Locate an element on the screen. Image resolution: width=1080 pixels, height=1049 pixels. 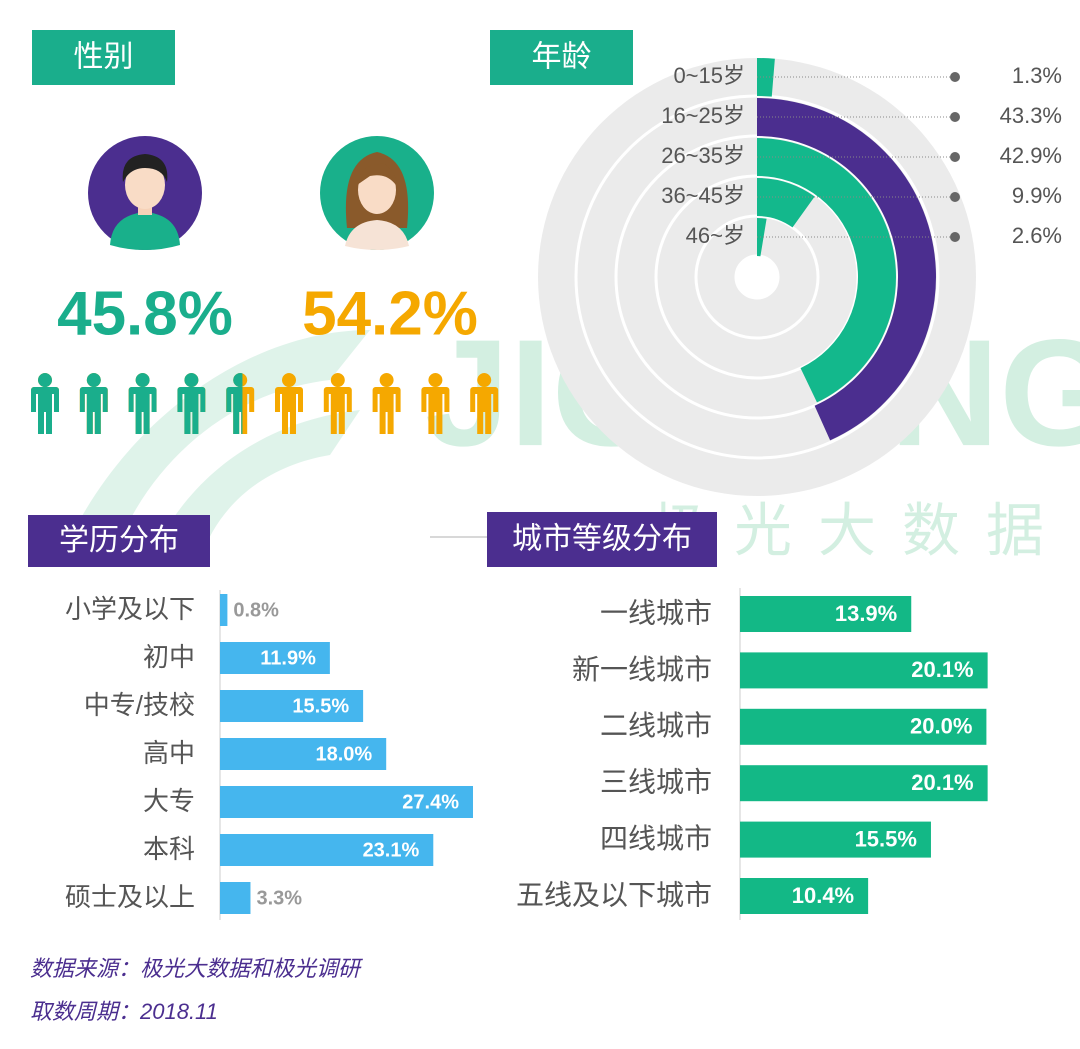
category-label: 二线城市 is located at coordinates (656, 725).